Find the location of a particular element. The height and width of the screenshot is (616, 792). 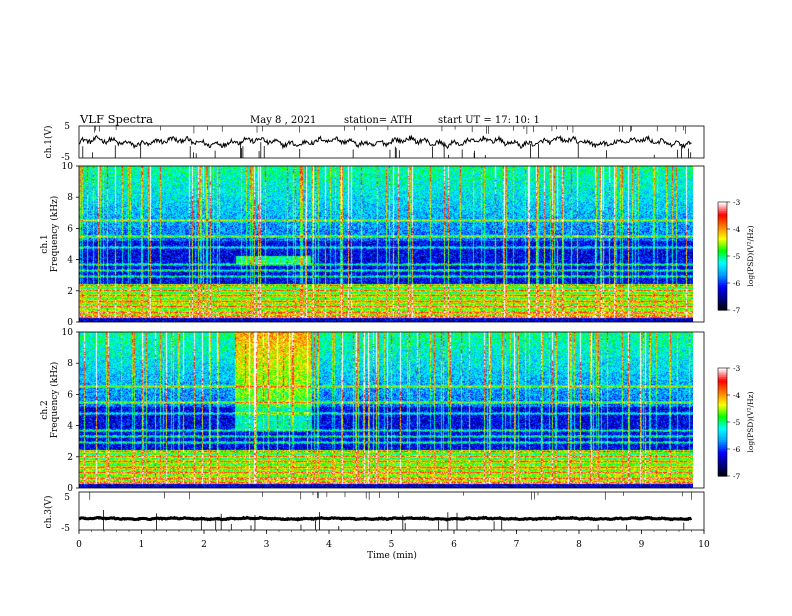

ch1-spike-markers is located at coordinates (387, 142).